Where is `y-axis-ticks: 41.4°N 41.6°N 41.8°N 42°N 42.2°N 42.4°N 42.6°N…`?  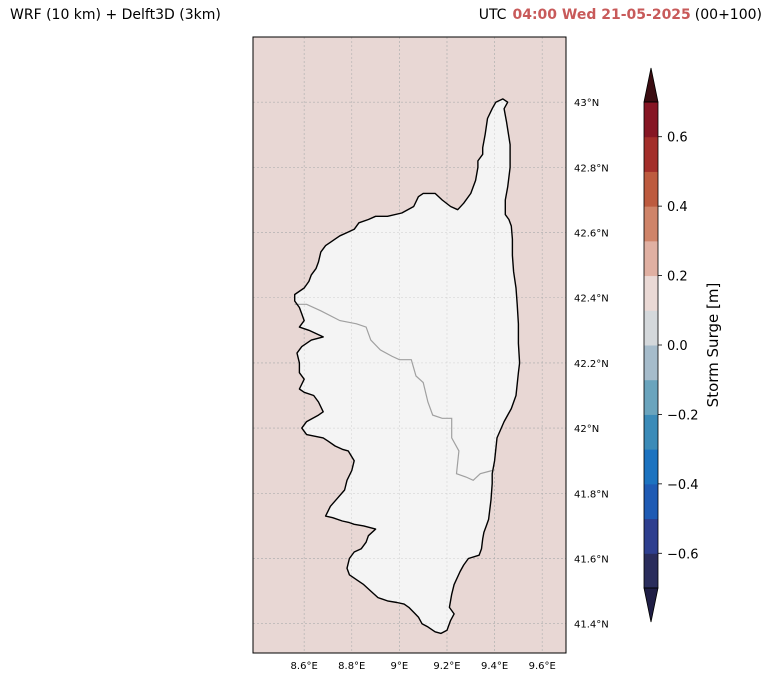 y-axis-ticks: 41.4°N 41.6°N 41.8°N 42°N 42.2°N 42.4°N 42.6°N… is located at coordinates (591, 364).